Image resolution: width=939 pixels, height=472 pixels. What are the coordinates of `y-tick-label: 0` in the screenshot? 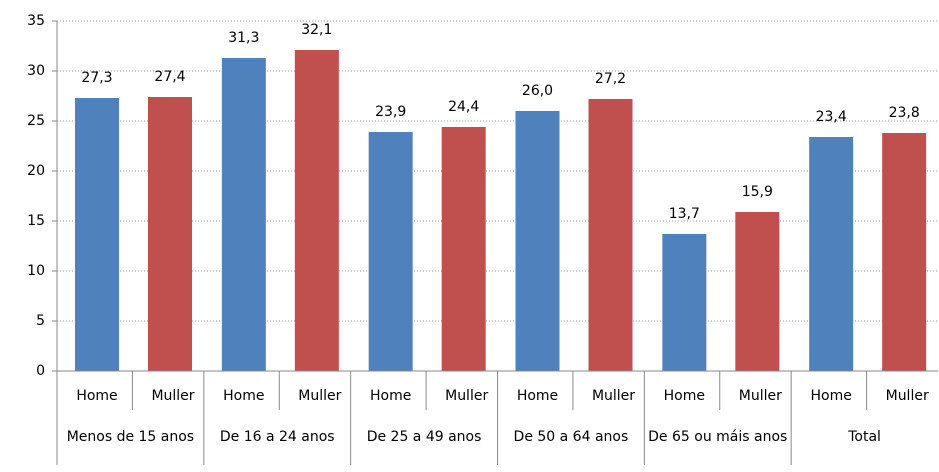 It's located at (40, 371).